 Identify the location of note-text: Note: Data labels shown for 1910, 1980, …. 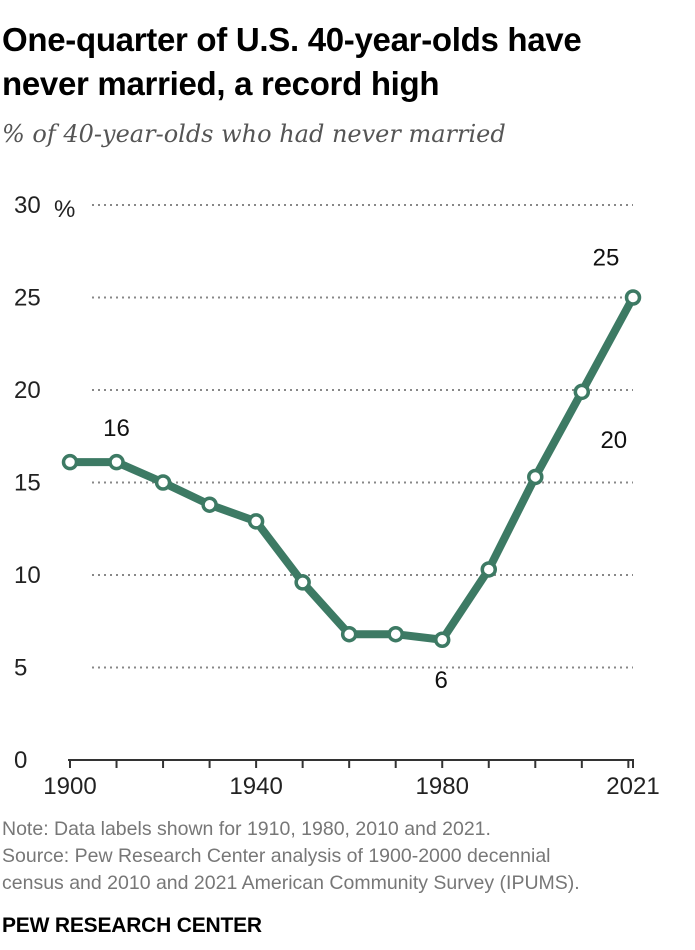
(246, 829).